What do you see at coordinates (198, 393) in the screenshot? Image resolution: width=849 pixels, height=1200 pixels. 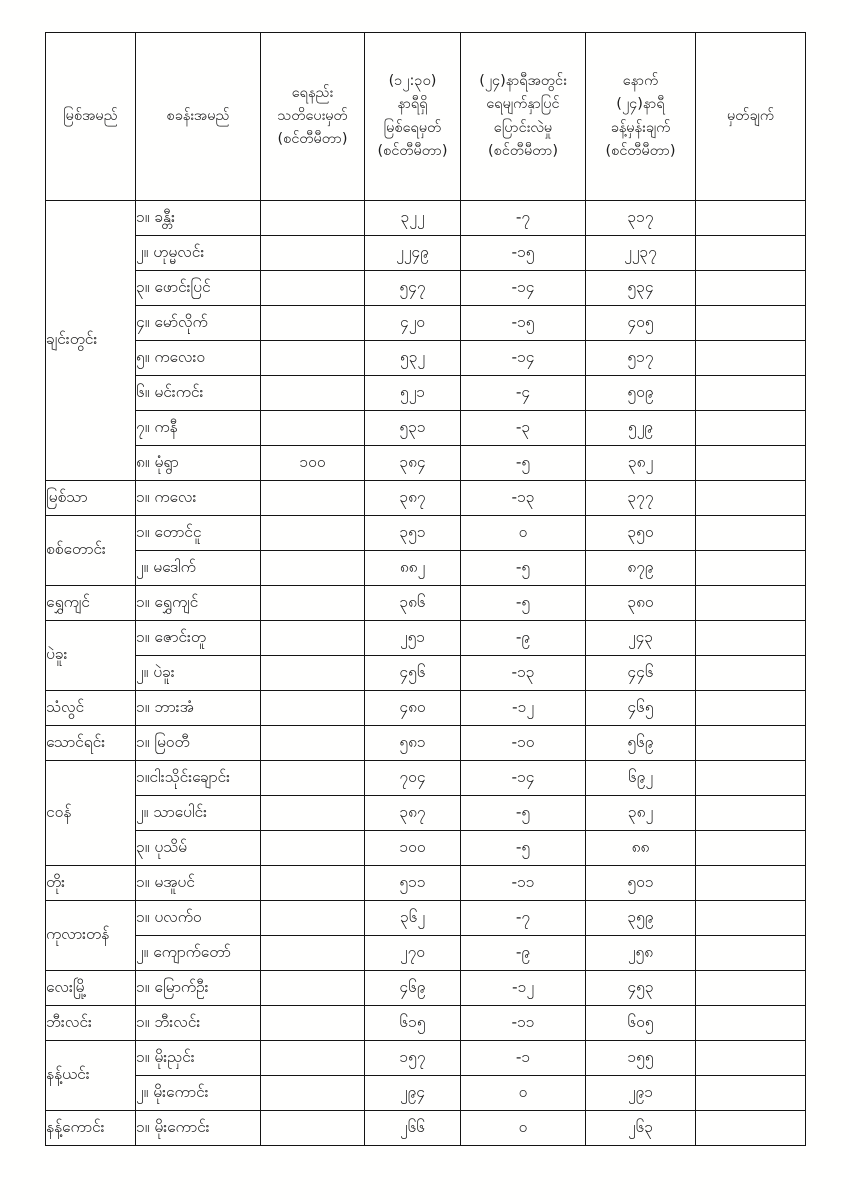 I see `station-name-cell: ၆။ မင်းကင်း` at bounding box center [198, 393].